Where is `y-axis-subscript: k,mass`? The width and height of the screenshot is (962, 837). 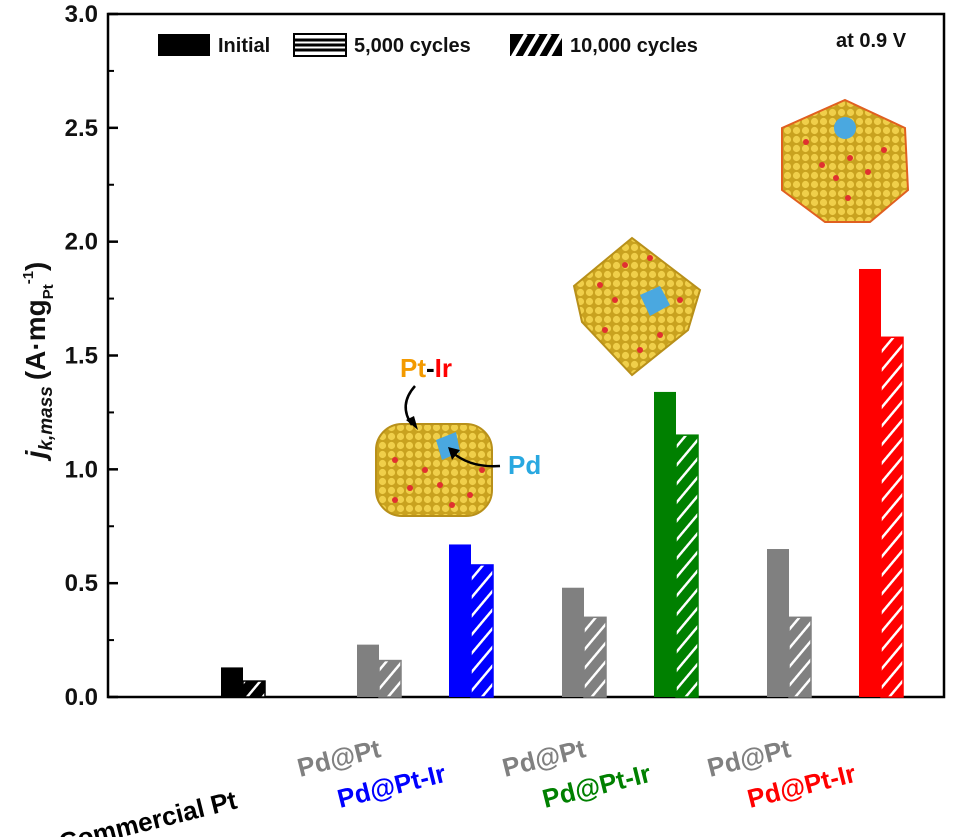
y-axis-subscript: k,mass is located at coordinates (46, 418).